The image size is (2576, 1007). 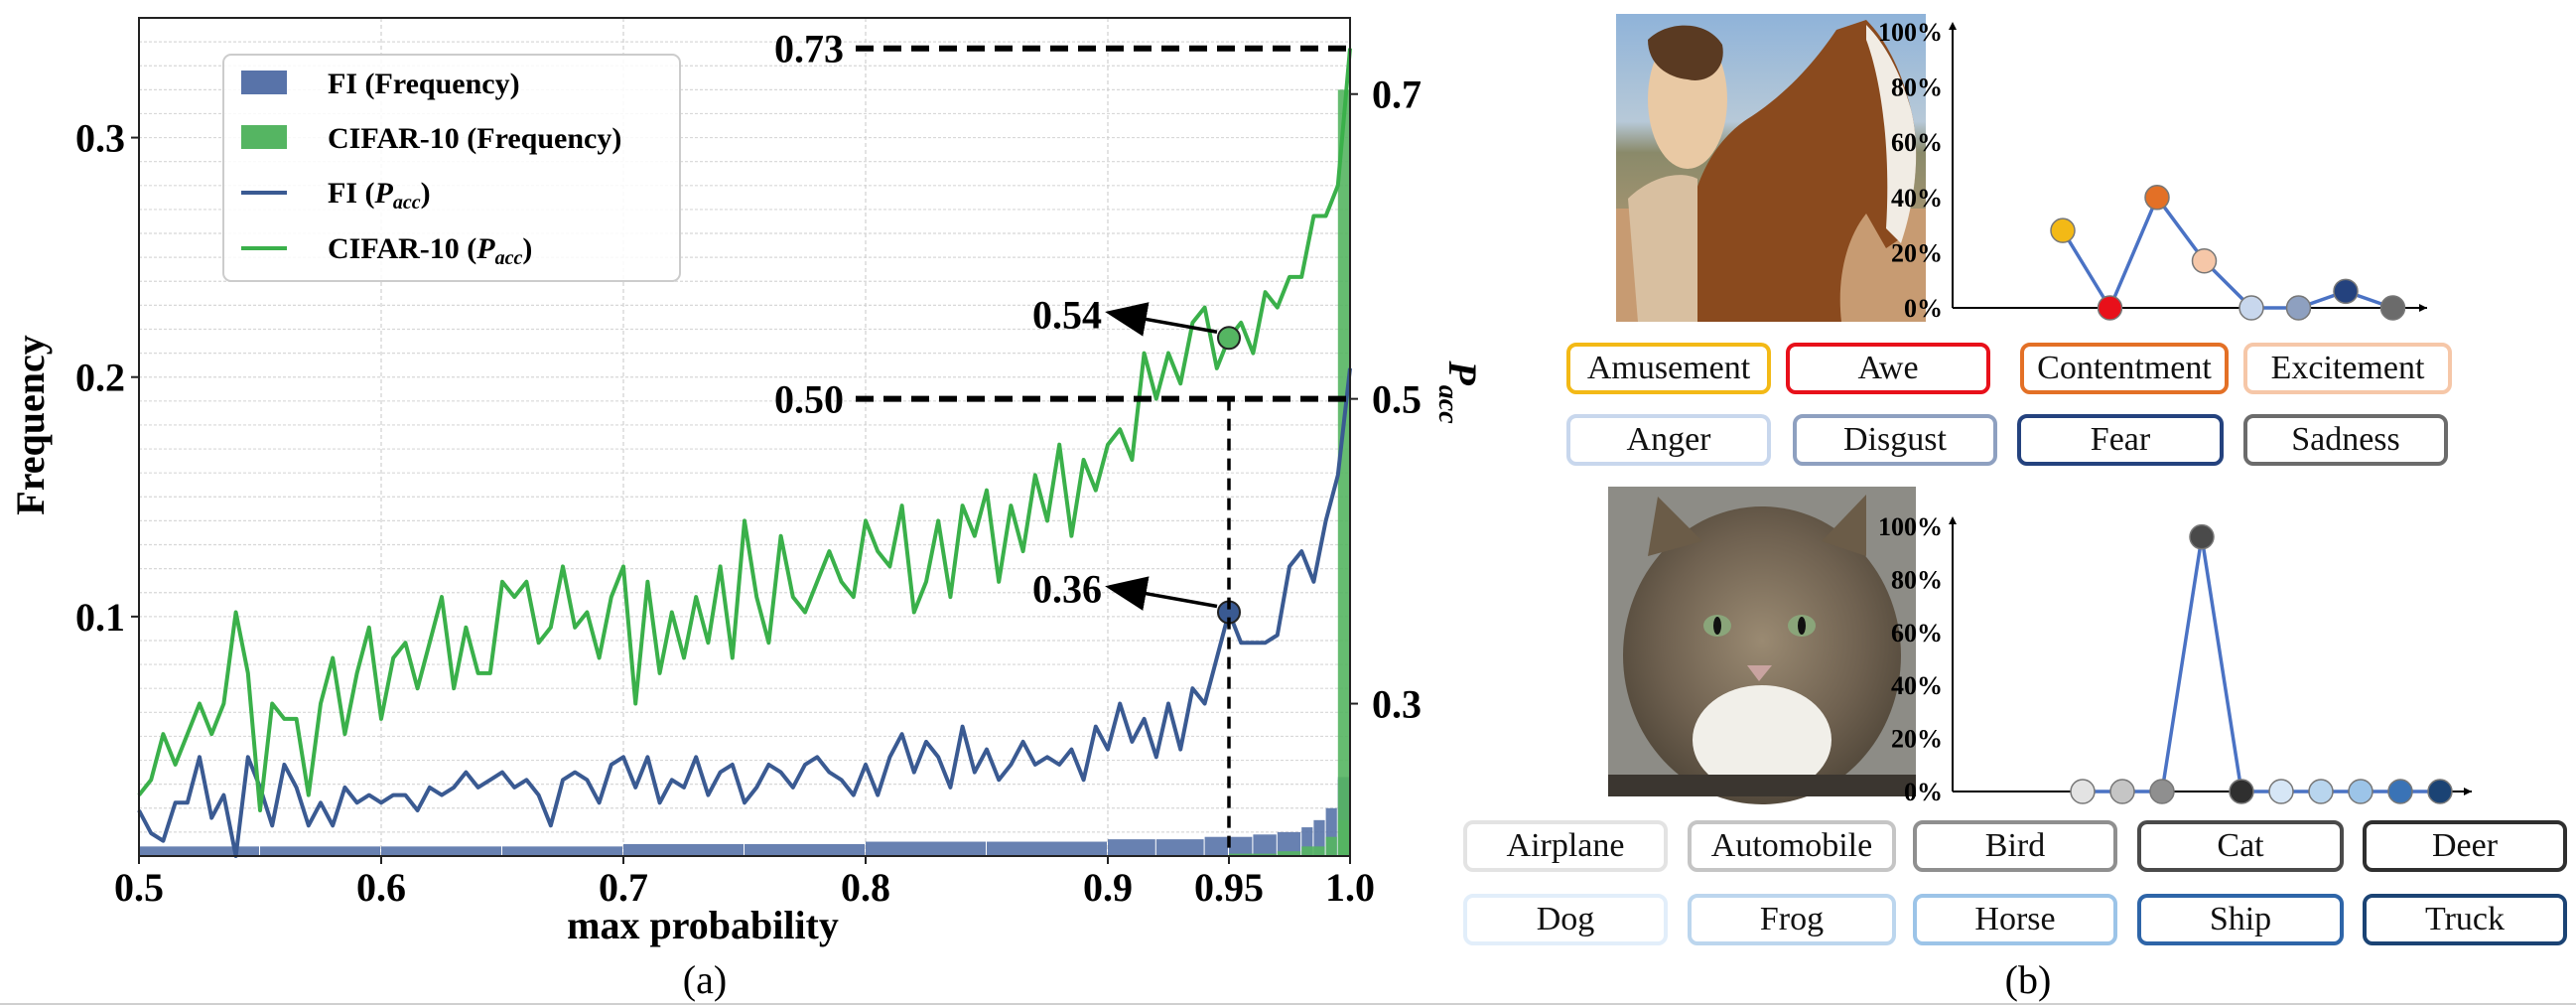 What do you see at coordinates (2124, 368) in the screenshot?
I see `tag-contentment: Contentment` at bounding box center [2124, 368].